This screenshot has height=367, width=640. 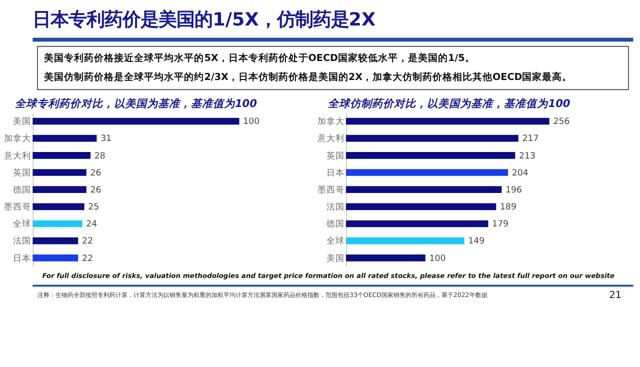 I want to click on data-label: 204, so click(x=520, y=173).